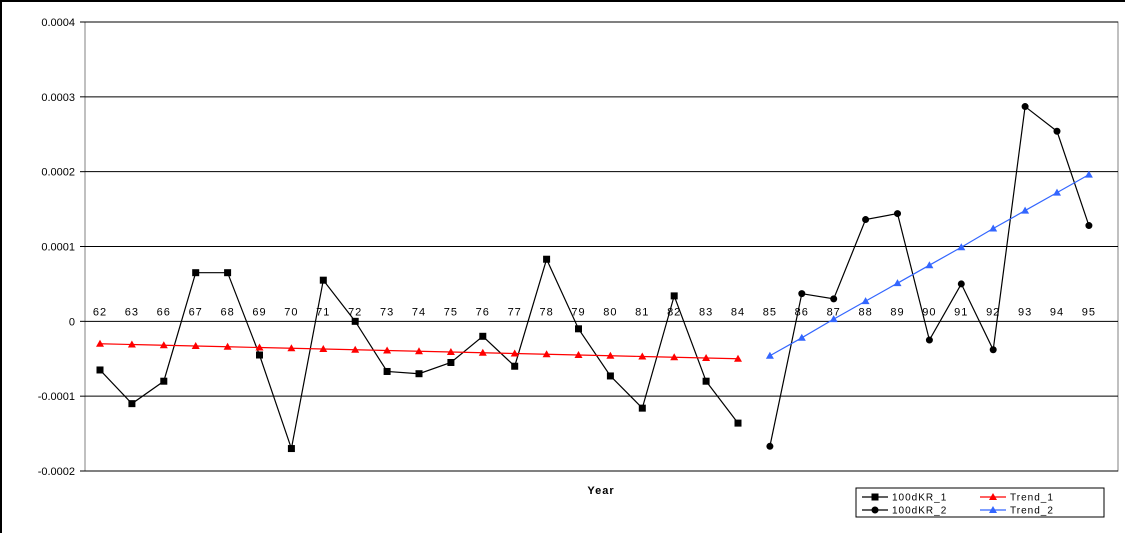  I want to click on x-tick-label: 73, so click(387, 312).